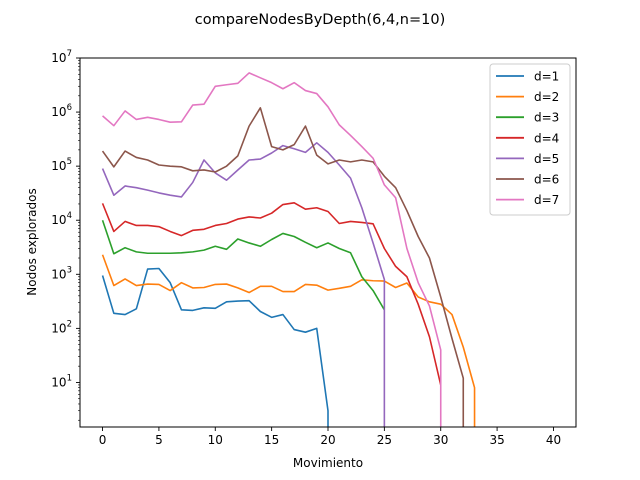 The height and width of the screenshot is (480, 640). I want to click on y-tick-label: 10¹, so click(61, 381).